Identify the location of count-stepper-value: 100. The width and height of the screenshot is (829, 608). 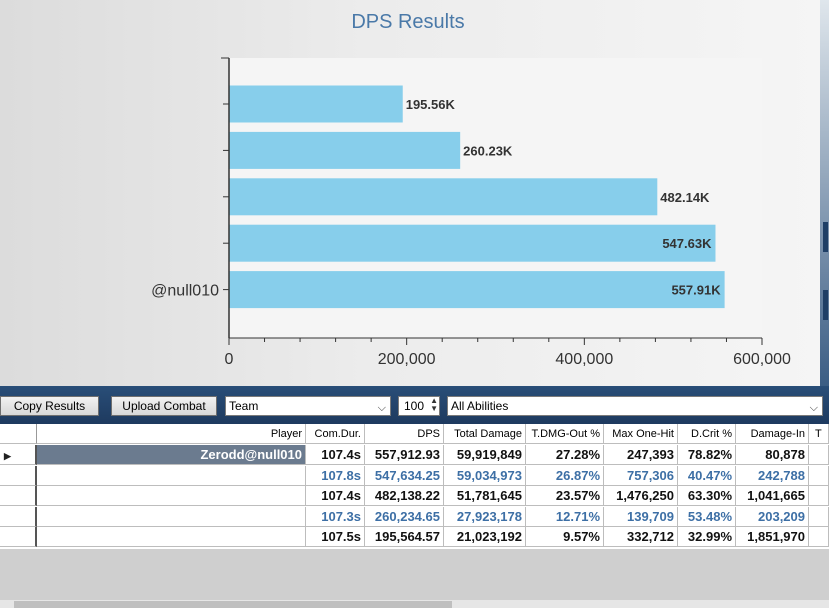
(414, 406).